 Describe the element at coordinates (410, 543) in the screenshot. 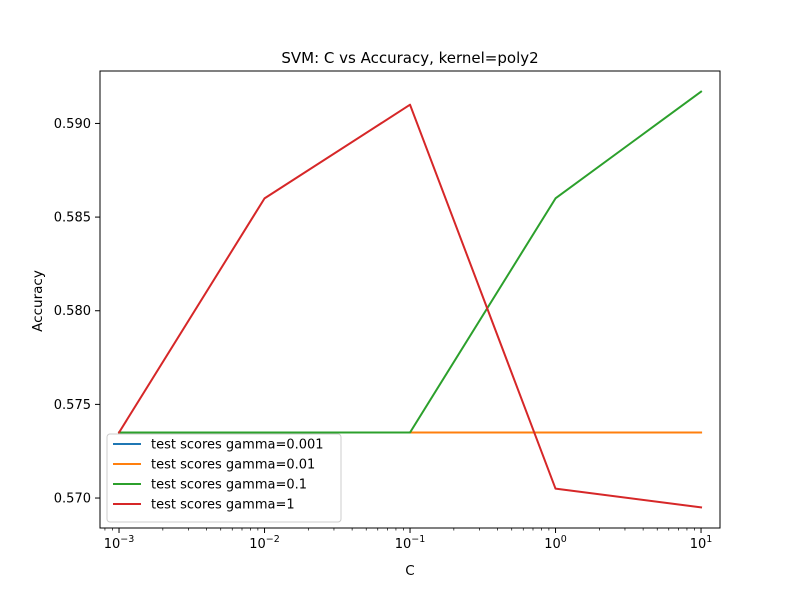

I see `x-tick-label-2: 10⁻¹` at that location.